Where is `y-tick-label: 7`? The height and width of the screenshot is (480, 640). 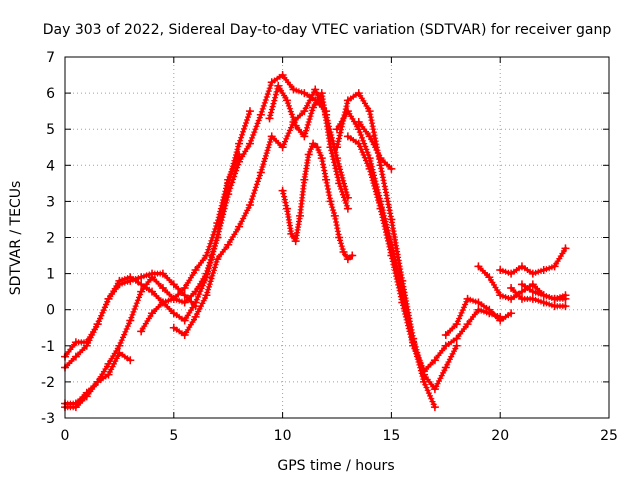 y-tick-label: 7 is located at coordinates (50, 58).